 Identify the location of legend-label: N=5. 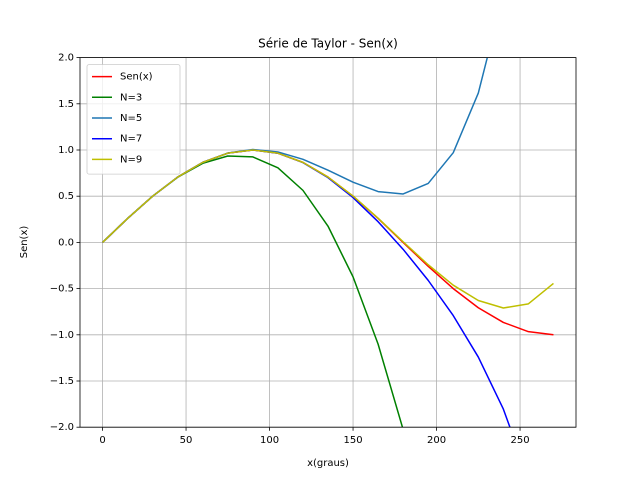
(131, 118).